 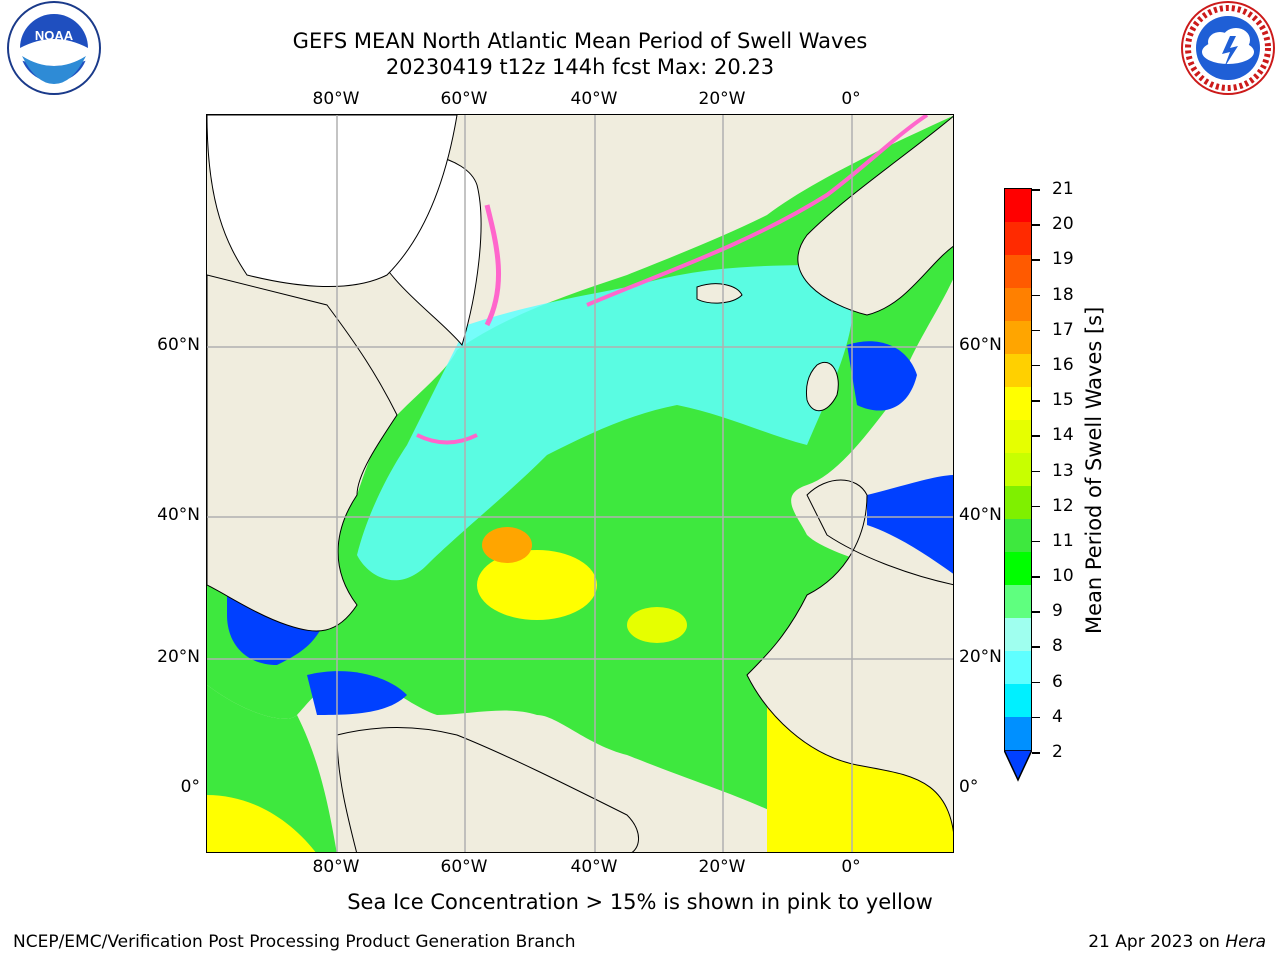 I want to click on lat-label-left-60n: 60°N, so click(x=178, y=345).